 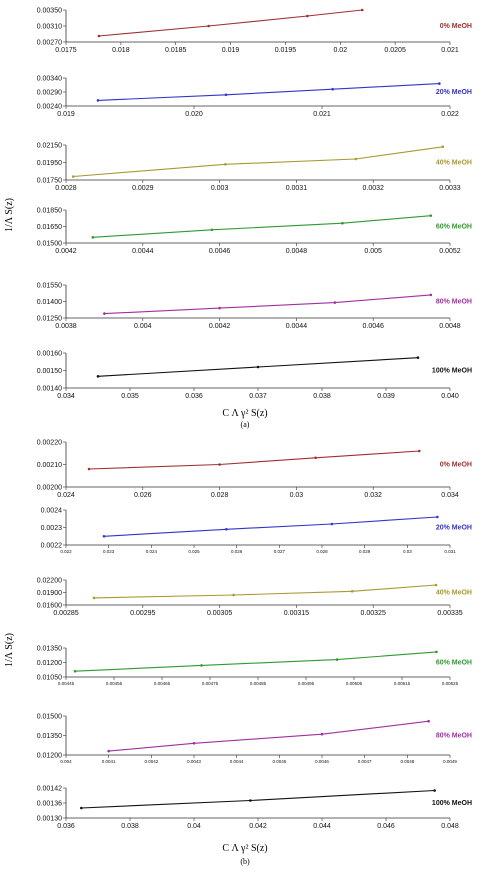 What do you see at coordinates (245, 861) in the screenshot?
I see `panel-tag-b: (b)` at bounding box center [245, 861].